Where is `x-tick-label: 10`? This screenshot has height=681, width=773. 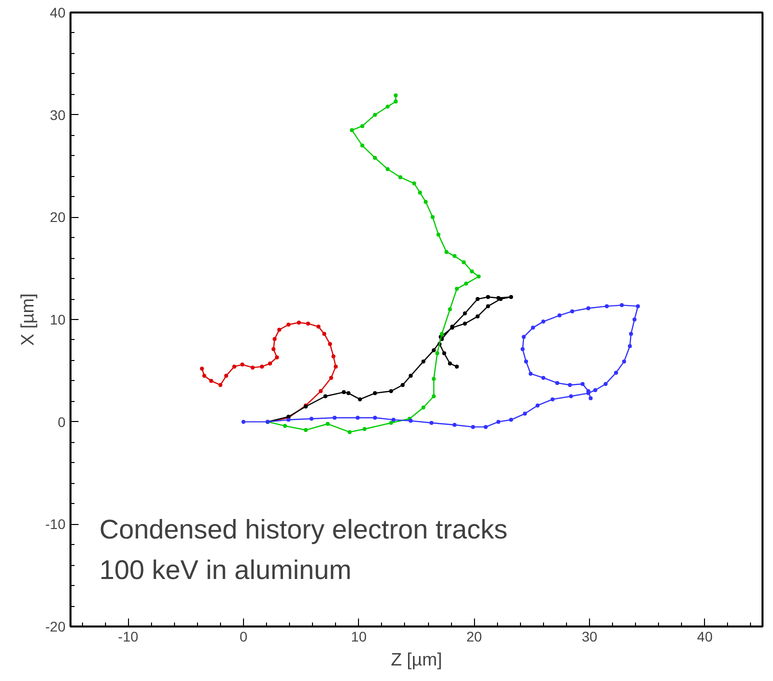
x-tick-label: 10 is located at coordinates (359, 636).